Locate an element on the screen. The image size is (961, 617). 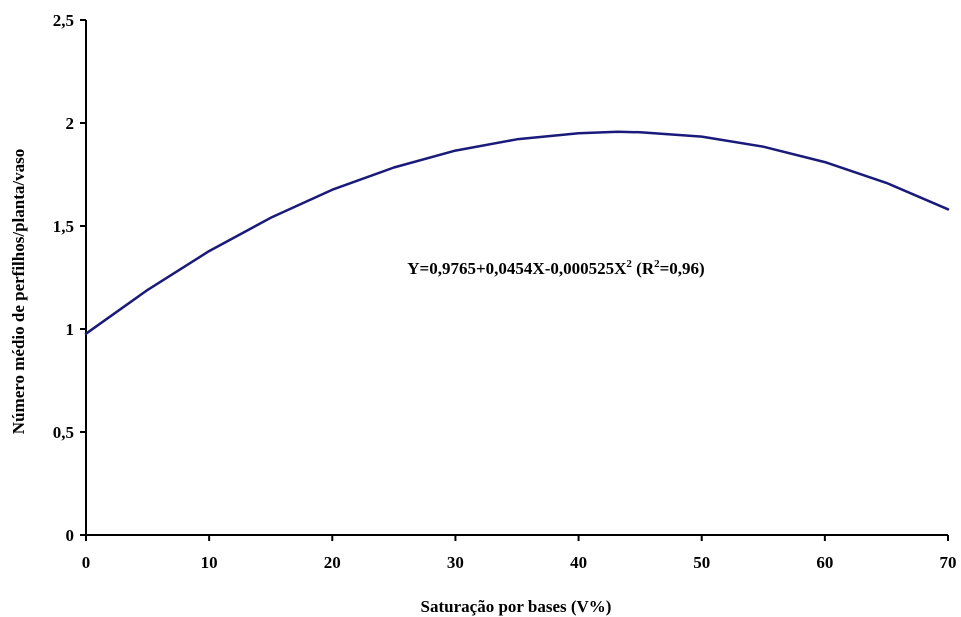
y-tick-label: 0,5 is located at coordinates (63, 432).